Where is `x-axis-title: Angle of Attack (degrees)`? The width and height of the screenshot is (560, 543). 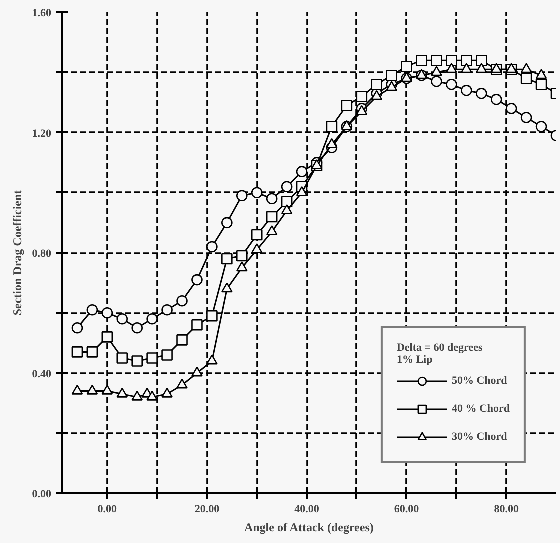
x-axis-title: Angle of Attack (degrees) is located at coordinates (309, 527).